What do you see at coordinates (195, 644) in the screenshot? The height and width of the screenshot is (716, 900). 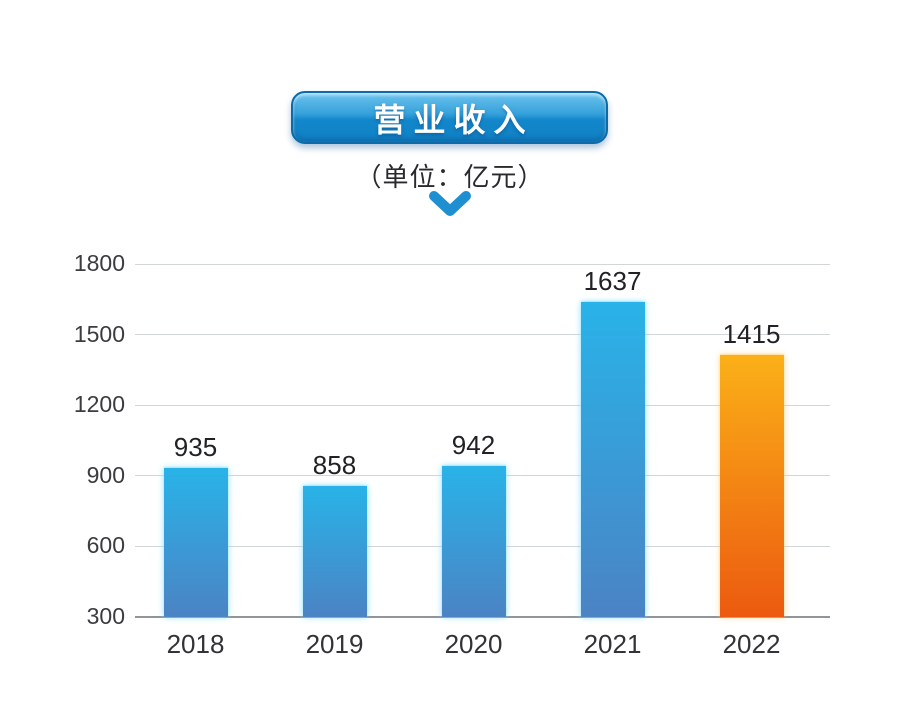 I see `x-axis-tick-label: 2018` at bounding box center [195, 644].